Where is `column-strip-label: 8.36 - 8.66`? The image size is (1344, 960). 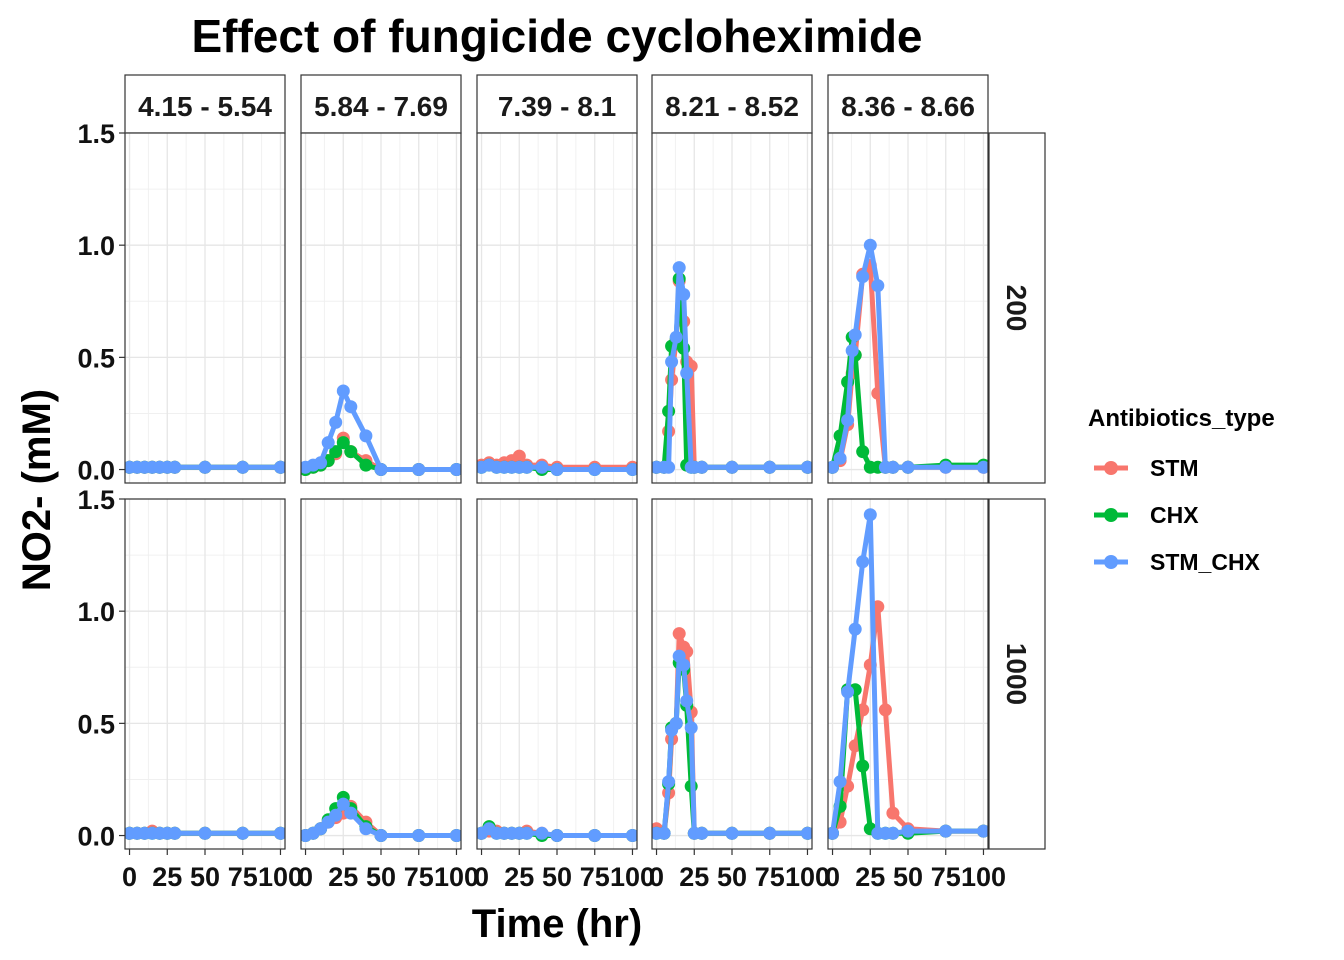
column-strip-label: 8.36 - 8.66 is located at coordinates (908, 106).